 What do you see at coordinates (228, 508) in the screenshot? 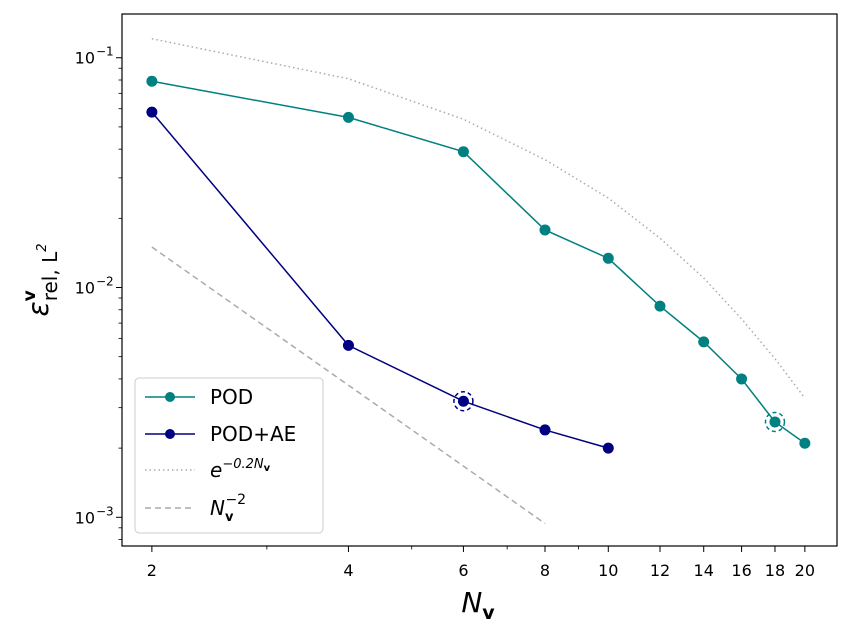
I see `legend-label-power-law: Nv−2` at bounding box center [228, 508].